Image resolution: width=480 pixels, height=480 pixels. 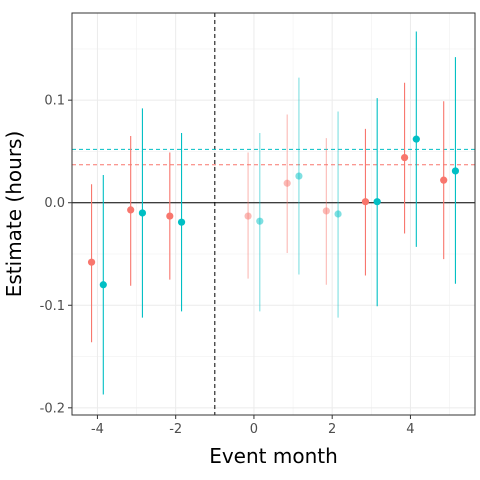 What do you see at coordinates (52, 306) in the screenshot?
I see `y-tick-label: -0.1` at bounding box center [52, 306].